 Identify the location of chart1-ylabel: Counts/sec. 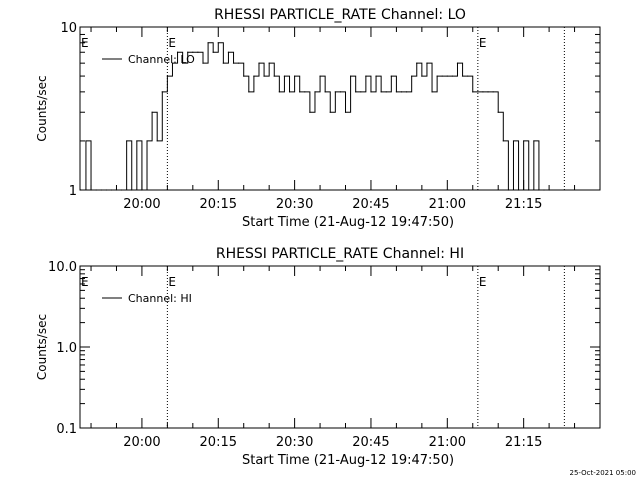
(42, 108).